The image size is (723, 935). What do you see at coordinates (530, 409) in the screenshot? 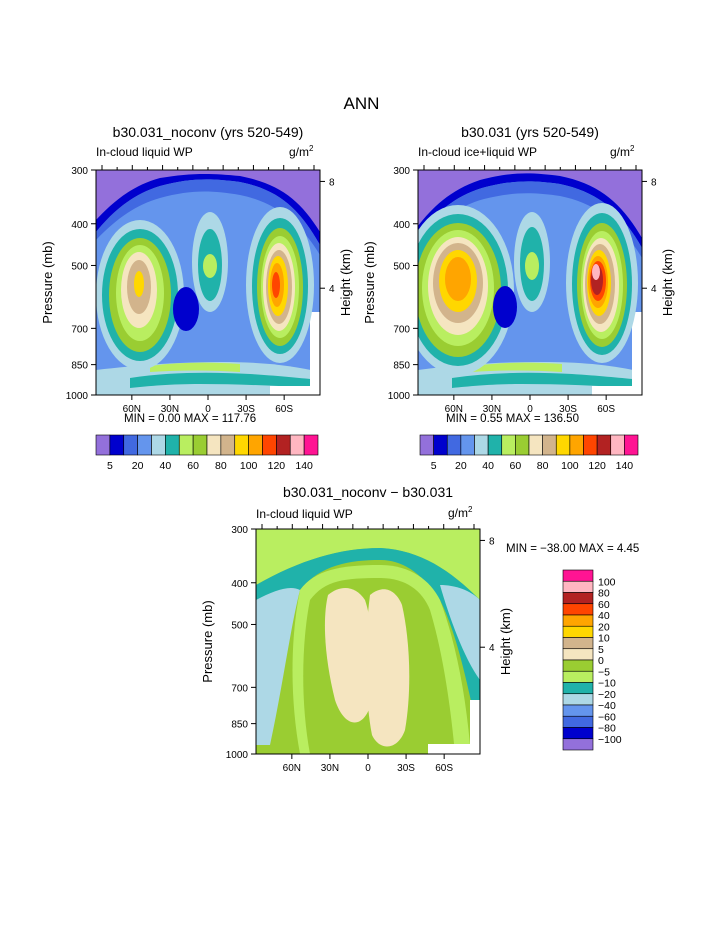
I see `lat-tick-label: 0` at bounding box center [530, 409].